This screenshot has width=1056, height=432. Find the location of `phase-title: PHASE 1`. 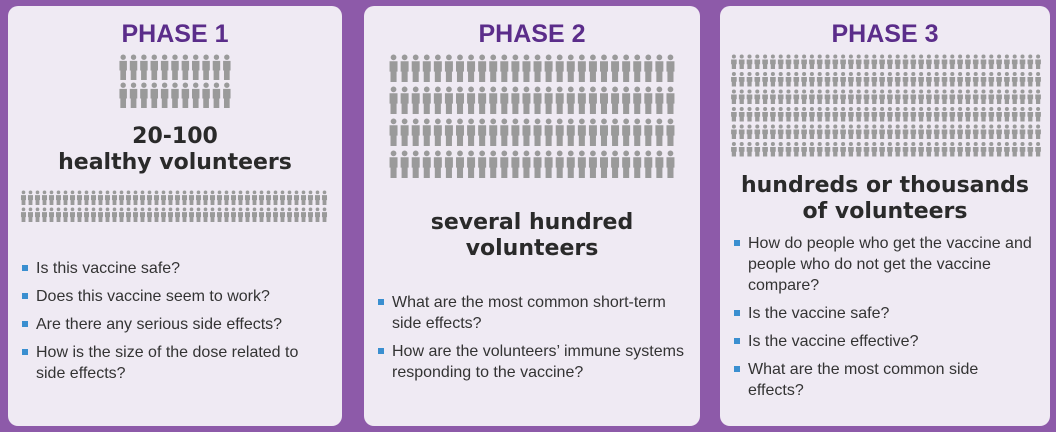

phase-title: PHASE 1 is located at coordinates (175, 34).